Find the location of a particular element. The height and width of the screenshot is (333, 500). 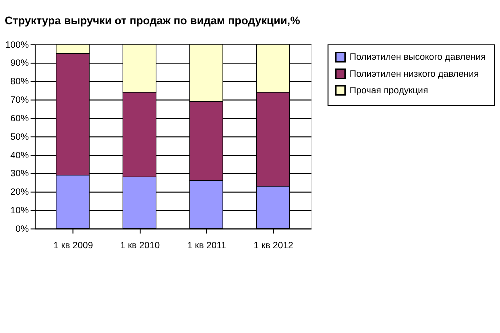

y-tick-label: 30% is located at coordinates (20, 173).